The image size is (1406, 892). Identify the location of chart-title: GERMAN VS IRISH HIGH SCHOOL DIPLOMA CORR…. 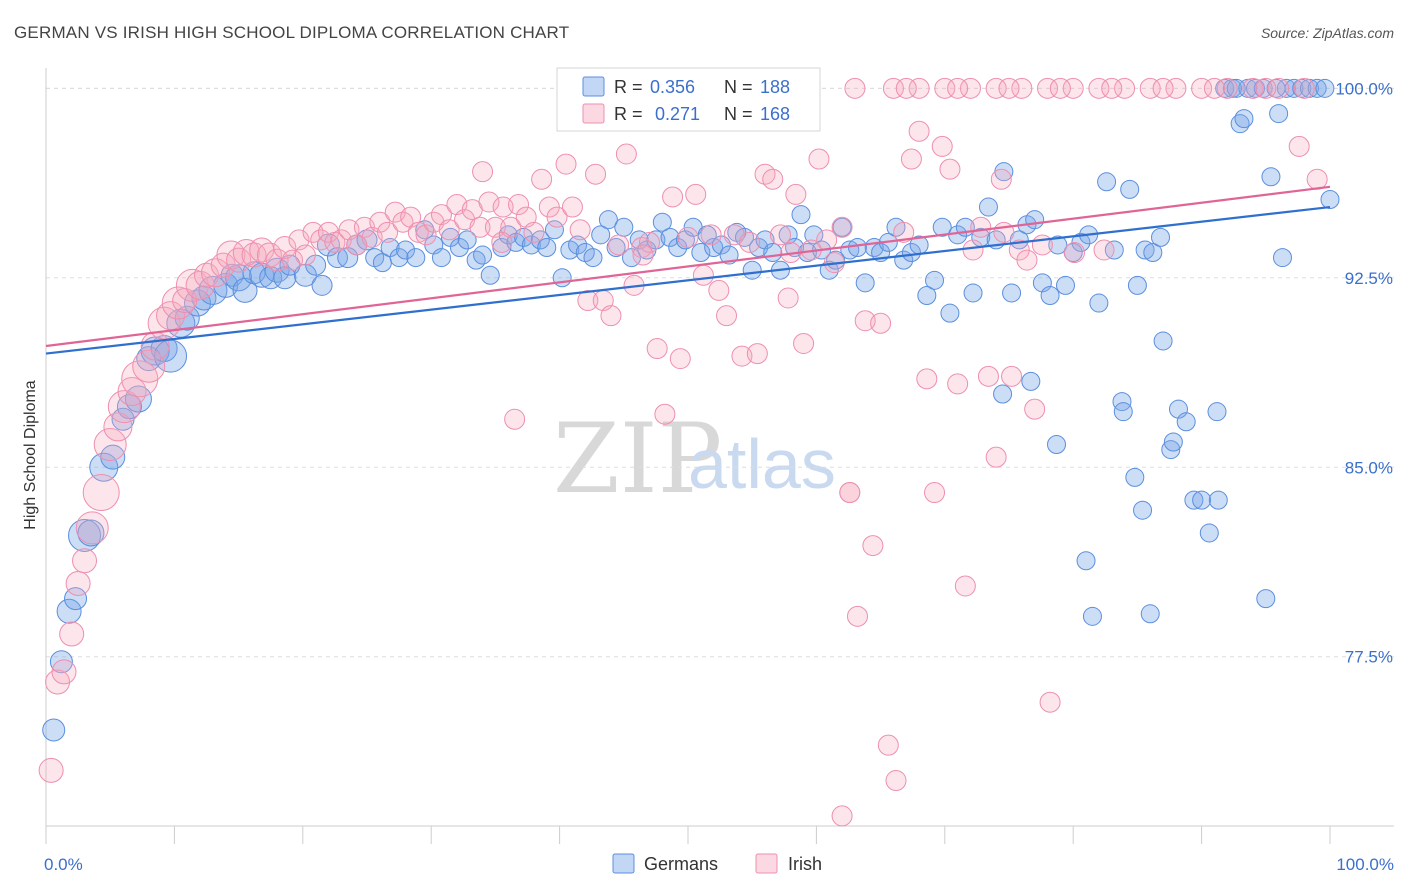
(291, 32).